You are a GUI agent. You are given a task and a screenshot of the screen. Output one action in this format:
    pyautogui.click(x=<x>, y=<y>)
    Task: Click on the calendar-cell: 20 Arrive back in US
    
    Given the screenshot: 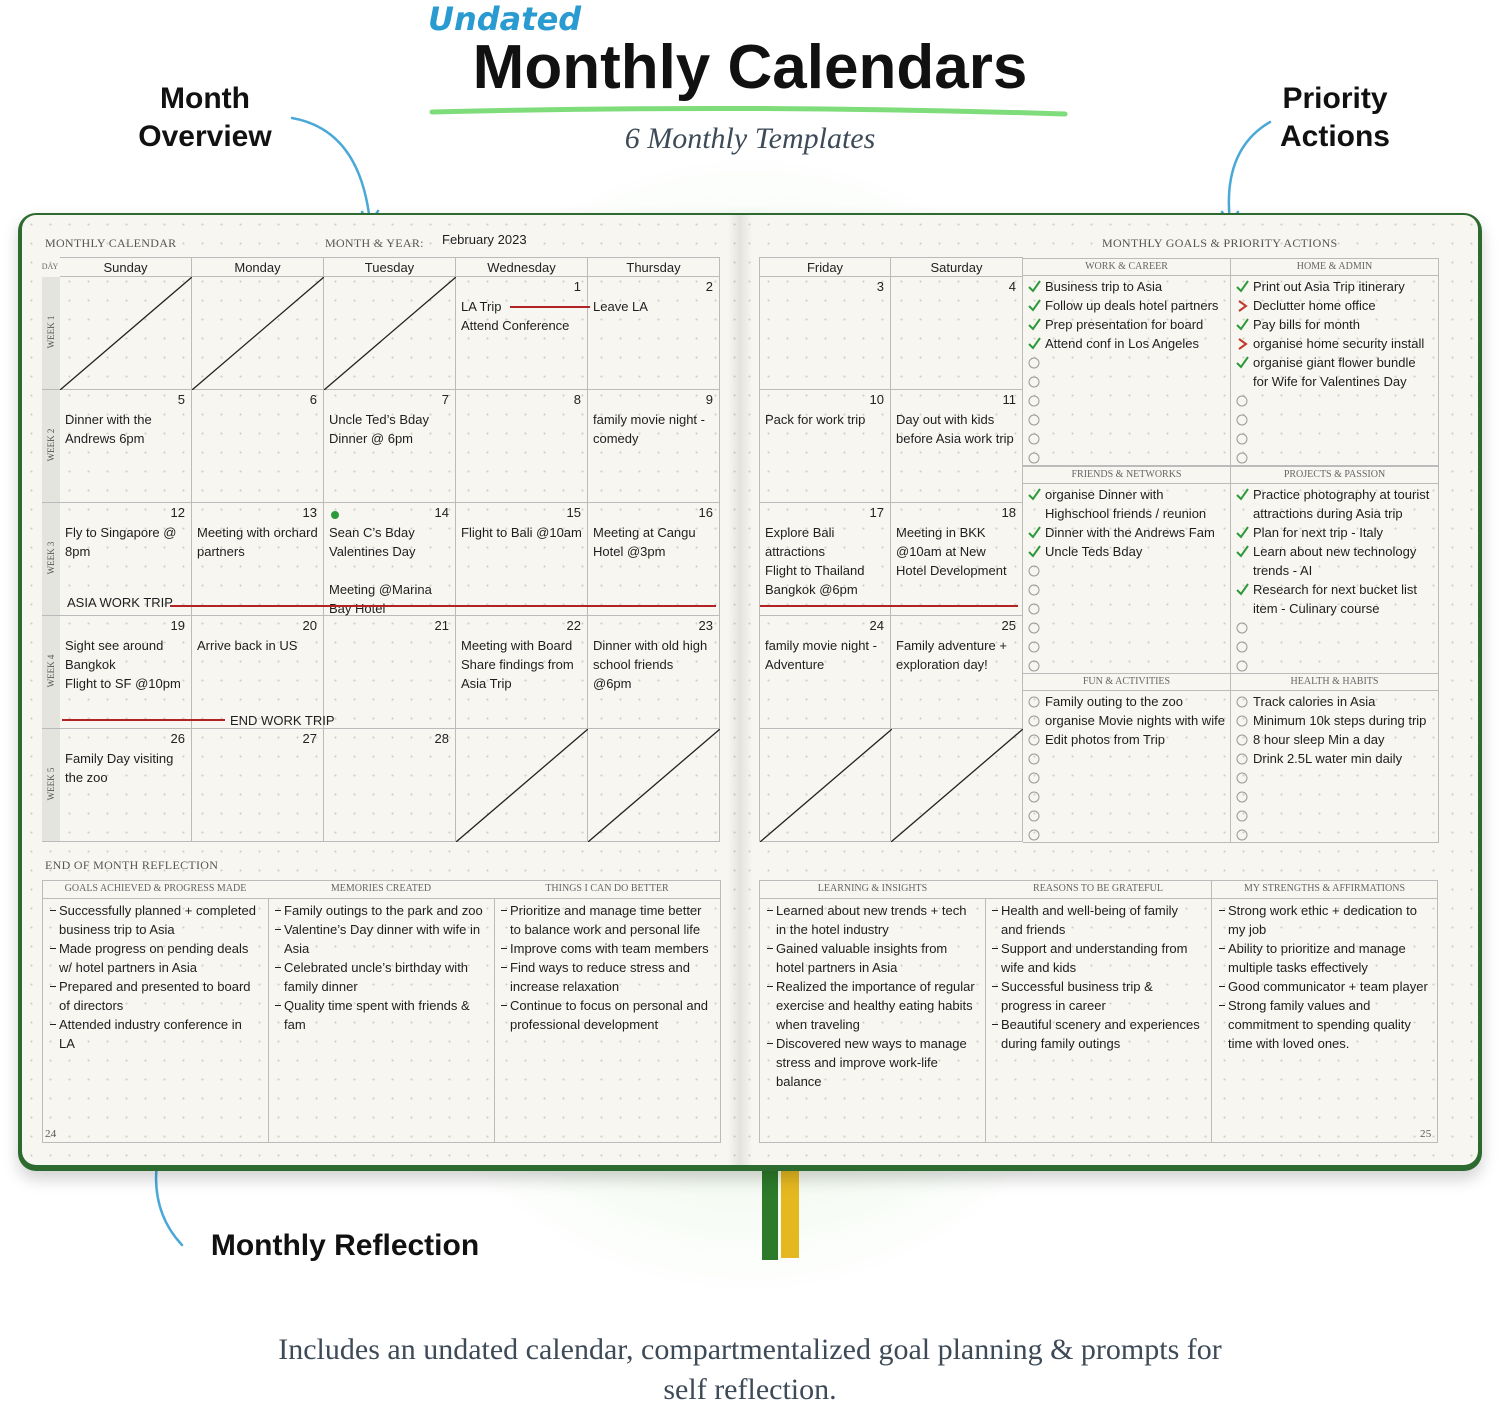 What is the action you would take?
    pyautogui.click(x=258, y=672)
    